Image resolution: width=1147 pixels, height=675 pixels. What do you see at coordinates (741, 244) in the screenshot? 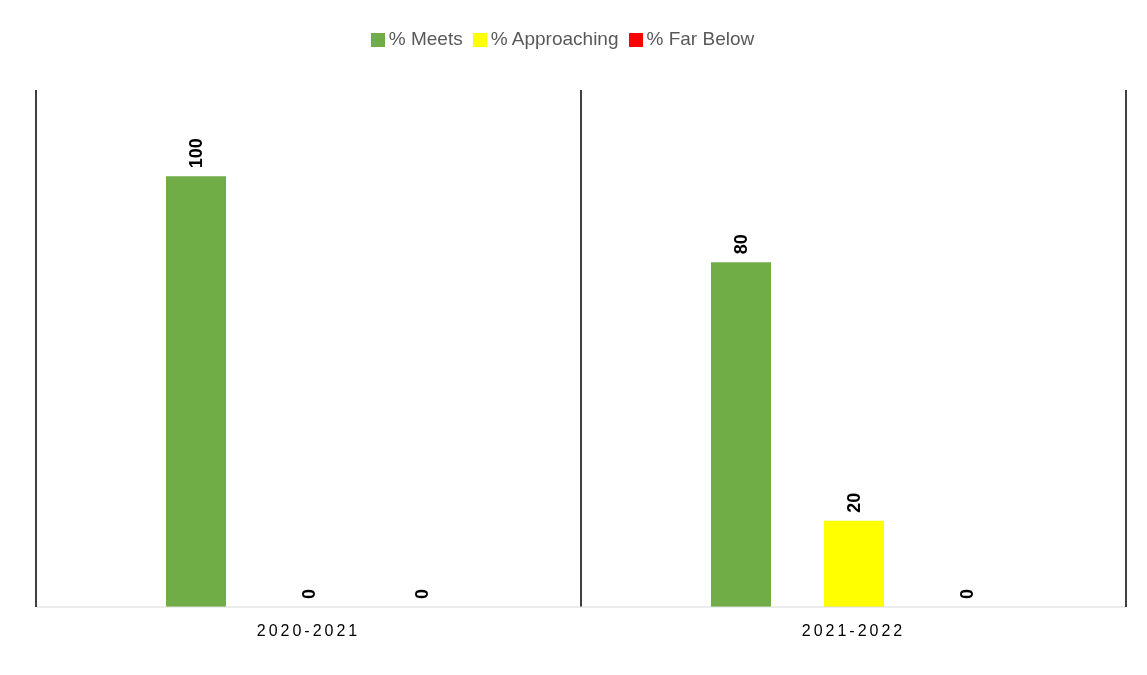
I see `data-label: 80` at bounding box center [741, 244].